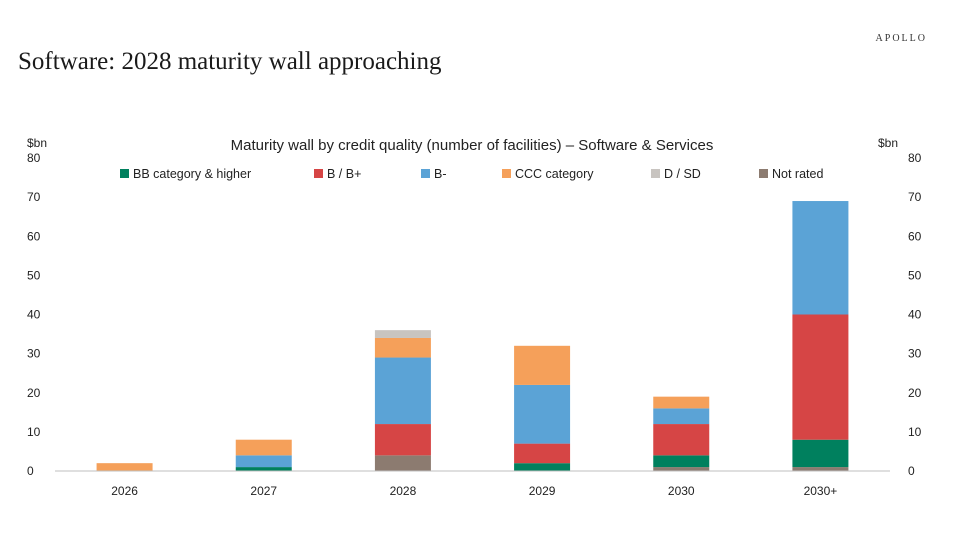  What do you see at coordinates (34, 158) in the screenshot?
I see `y-tick-left: 80` at bounding box center [34, 158].